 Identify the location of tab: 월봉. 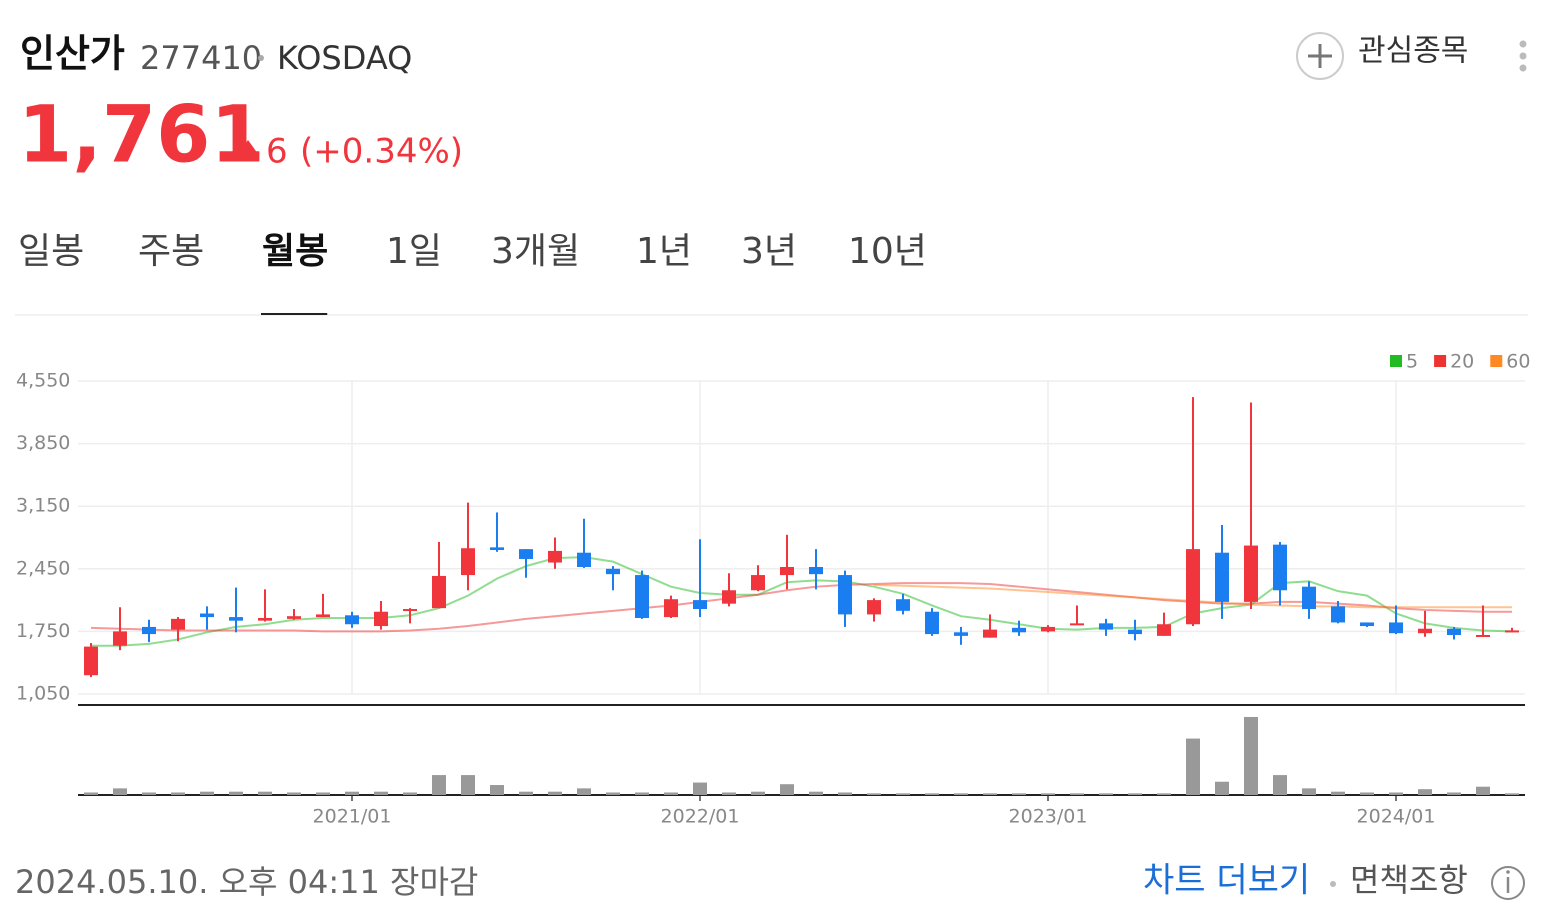
(295, 251).